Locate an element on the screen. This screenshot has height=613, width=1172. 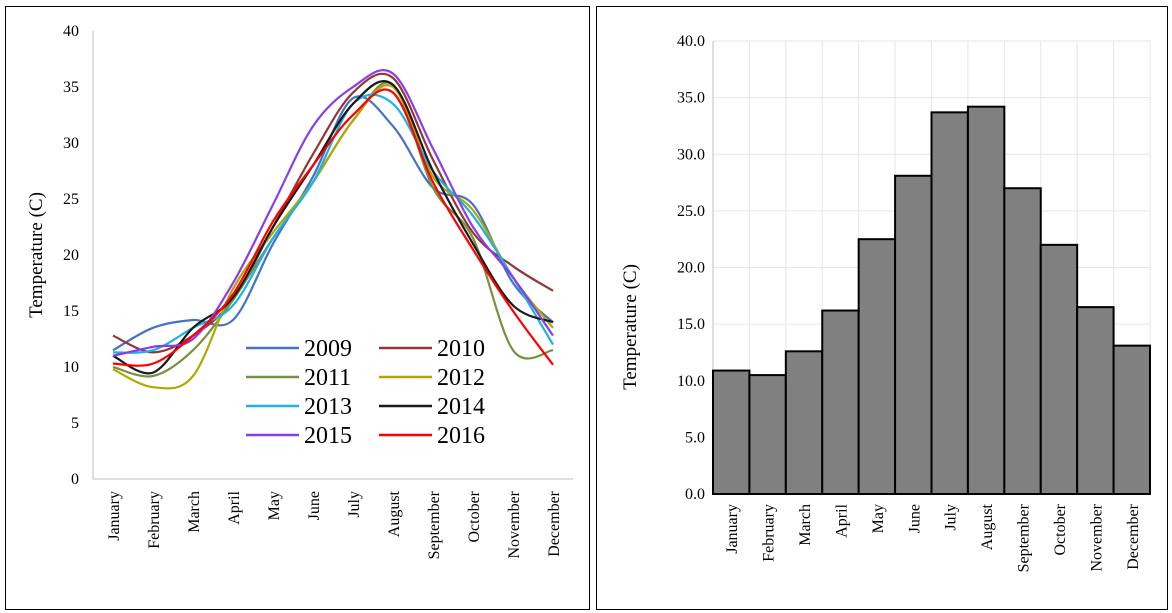
y-tick-label: 5 is located at coordinates (75, 423).